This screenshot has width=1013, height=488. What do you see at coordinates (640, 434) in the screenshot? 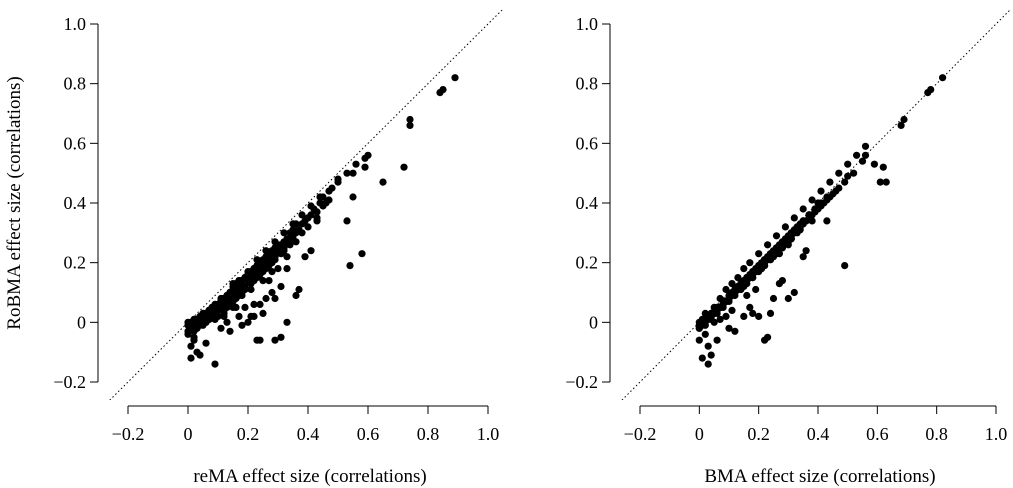
I see `right-x-tick-label: −0.2` at bounding box center [640, 434].